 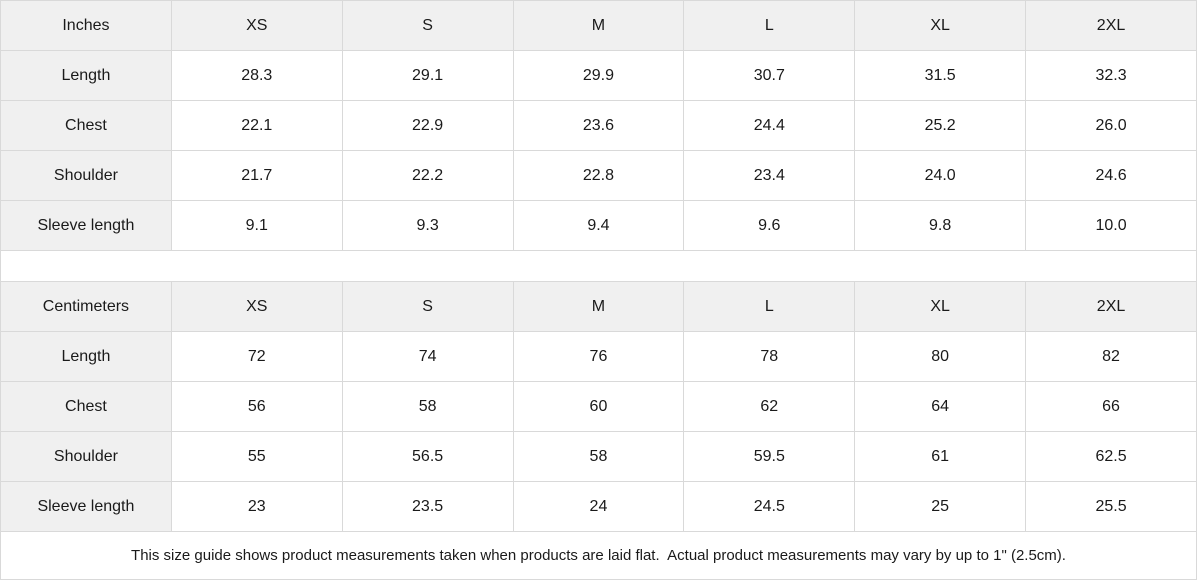 I want to click on measurement-value-cell: 21.7, so click(x=256, y=175).